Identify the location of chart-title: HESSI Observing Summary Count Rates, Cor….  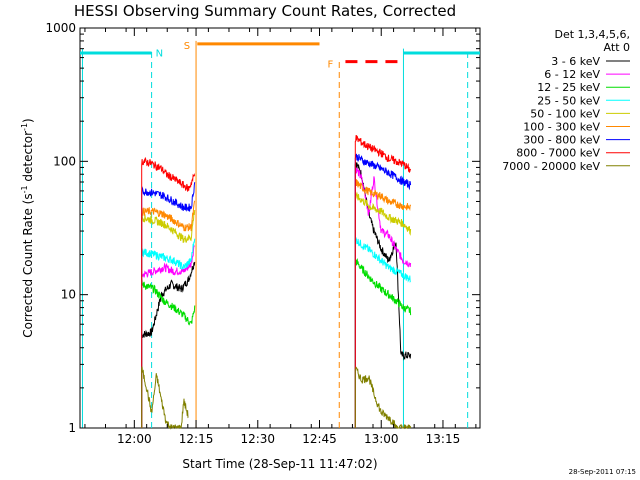
(265, 11).